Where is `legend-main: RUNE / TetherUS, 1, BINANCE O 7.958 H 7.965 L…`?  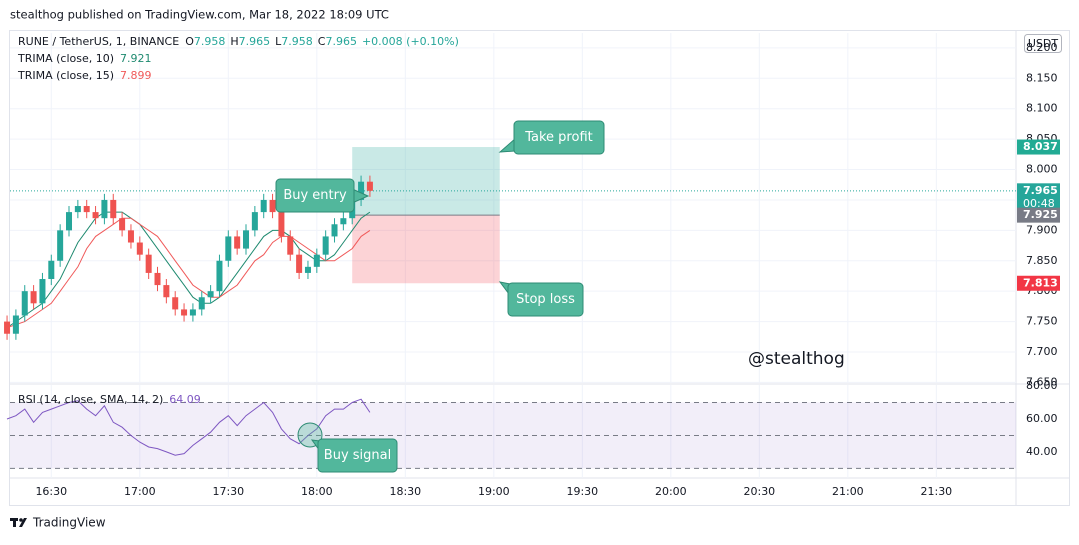
legend-main: RUNE / TetherUS, 1, BINANCE O 7.958 H 7.965 L… is located at coordinates (238, 41).